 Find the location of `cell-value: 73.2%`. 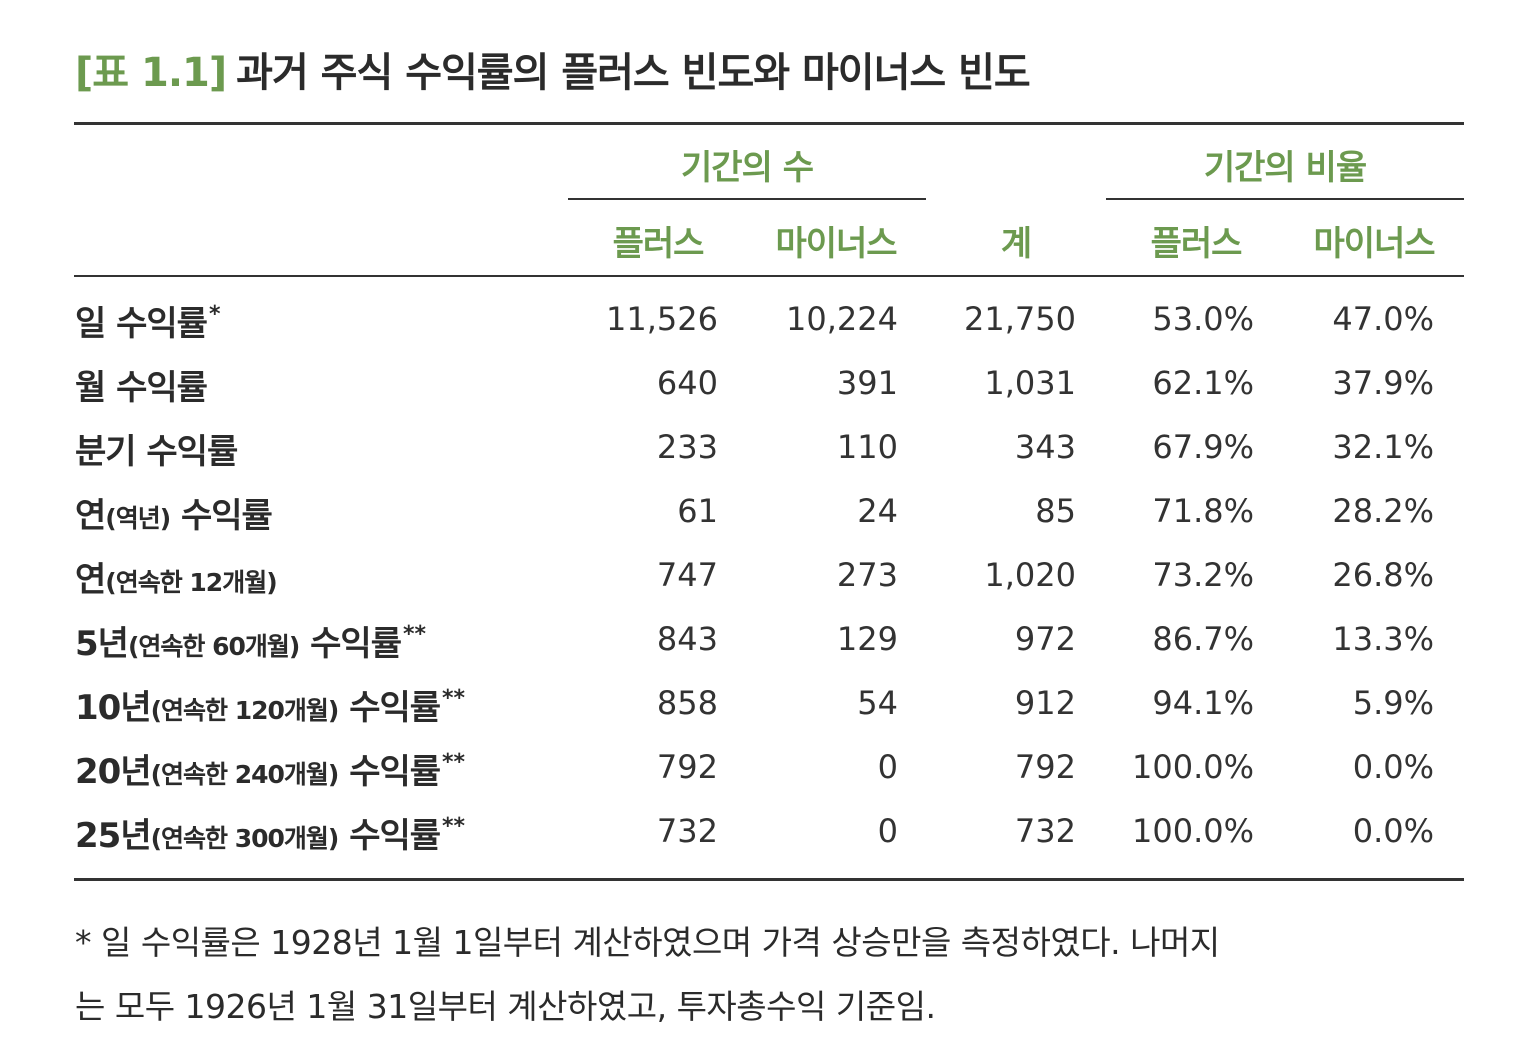

cell-value: 73.2% is located at coordinates (1203, 575).